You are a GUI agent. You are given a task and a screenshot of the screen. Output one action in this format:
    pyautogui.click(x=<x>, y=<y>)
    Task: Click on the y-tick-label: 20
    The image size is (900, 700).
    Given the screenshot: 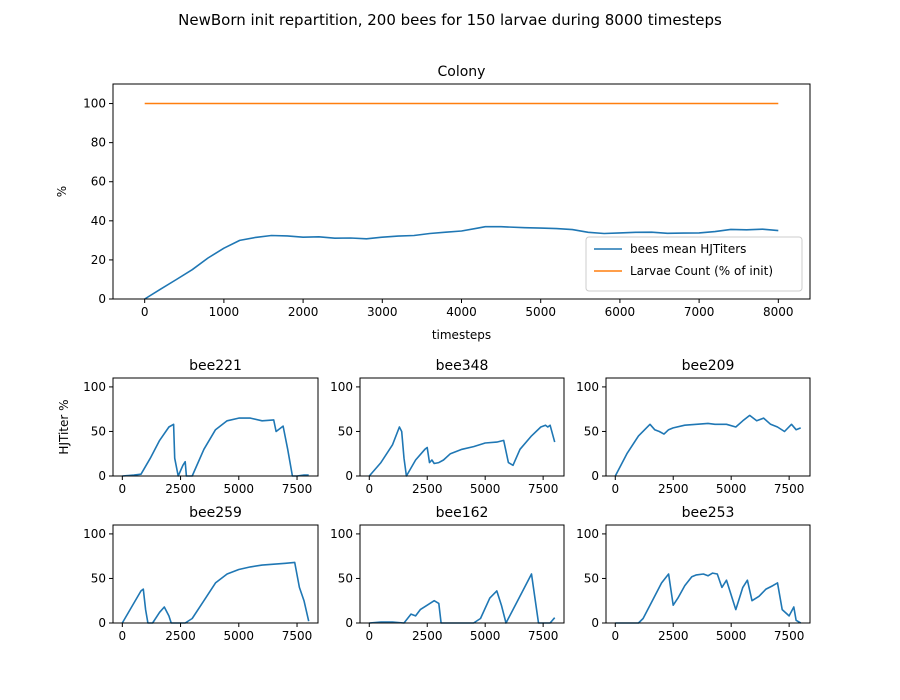 What is the action you would take?
    pyautogui.click(x=98, y=260)
    